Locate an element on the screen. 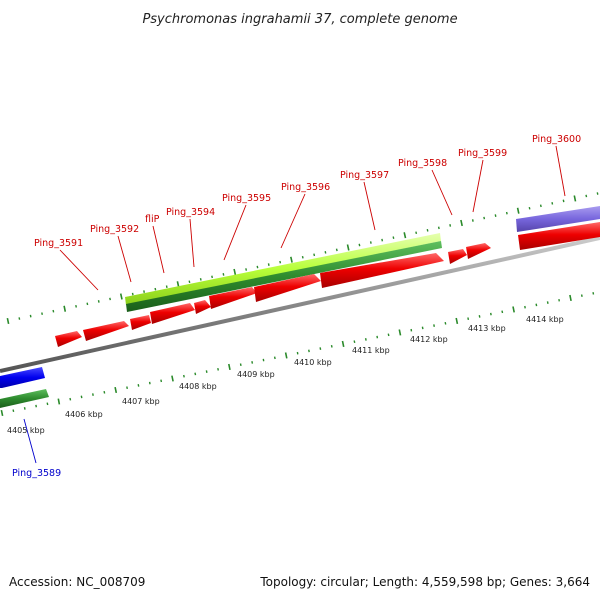 This screenshot has width=600, height=600. axis-label-4411: 4411 kbp is located at coordinates (371, 350).